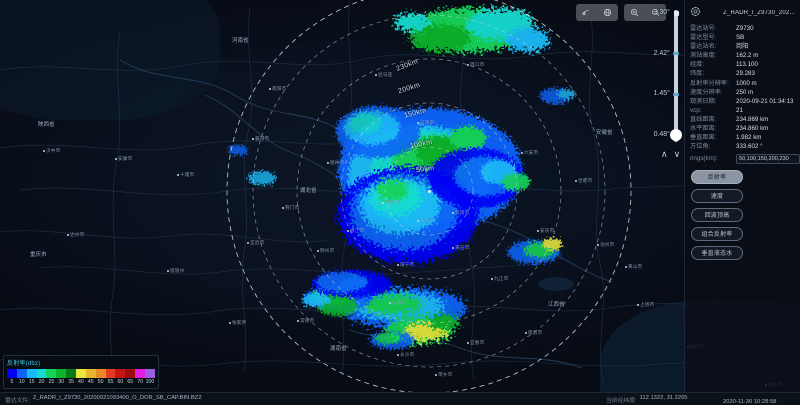 The width and height of the screenshot is (800, 405). Describe the element at coordinates (125, 158) in the screenshot. I see `map-place-label: 安康市` at that location.